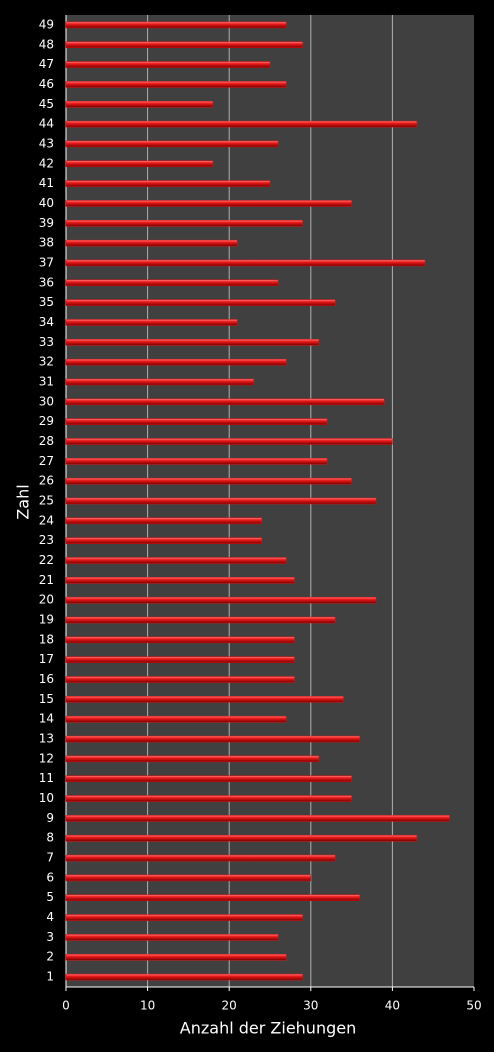 This screenshot has height=1052, width=494. I want to click on x-tick-label: 50, so click(473, 1006).